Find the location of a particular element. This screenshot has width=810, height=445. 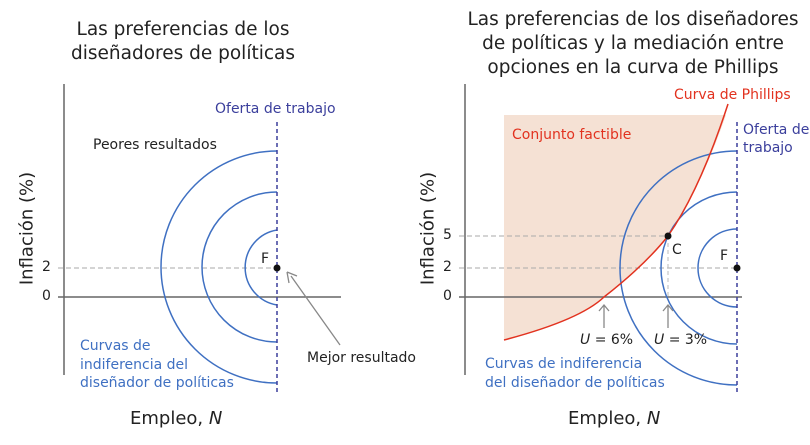

right-indiff-middle is located at coordinates (699, 268).